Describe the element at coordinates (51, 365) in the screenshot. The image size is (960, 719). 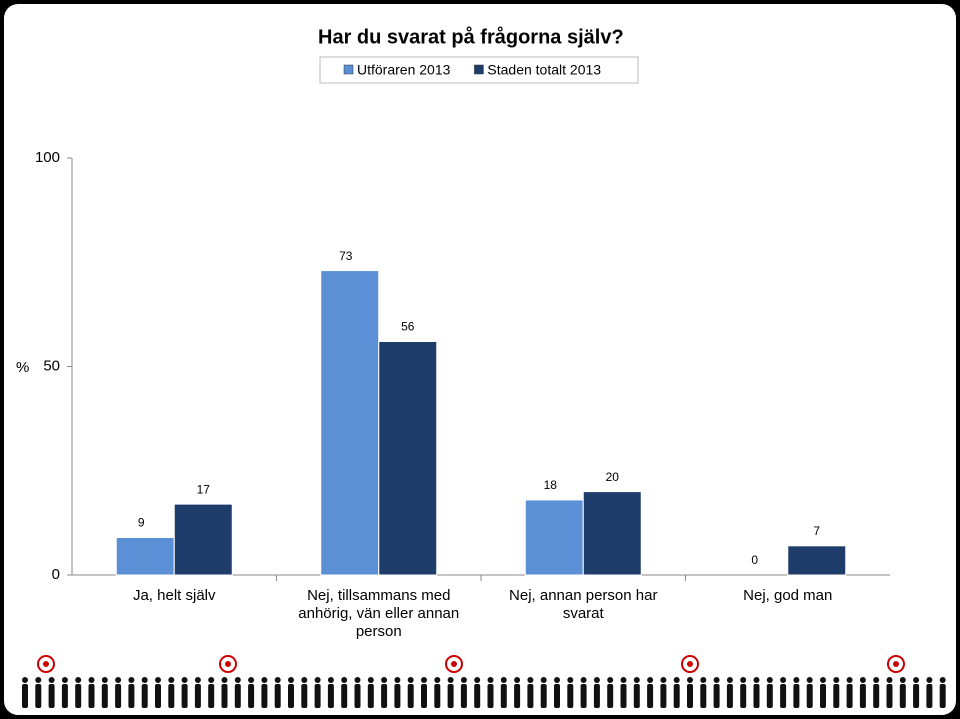
I see `y-tick-label: 50` at that location.